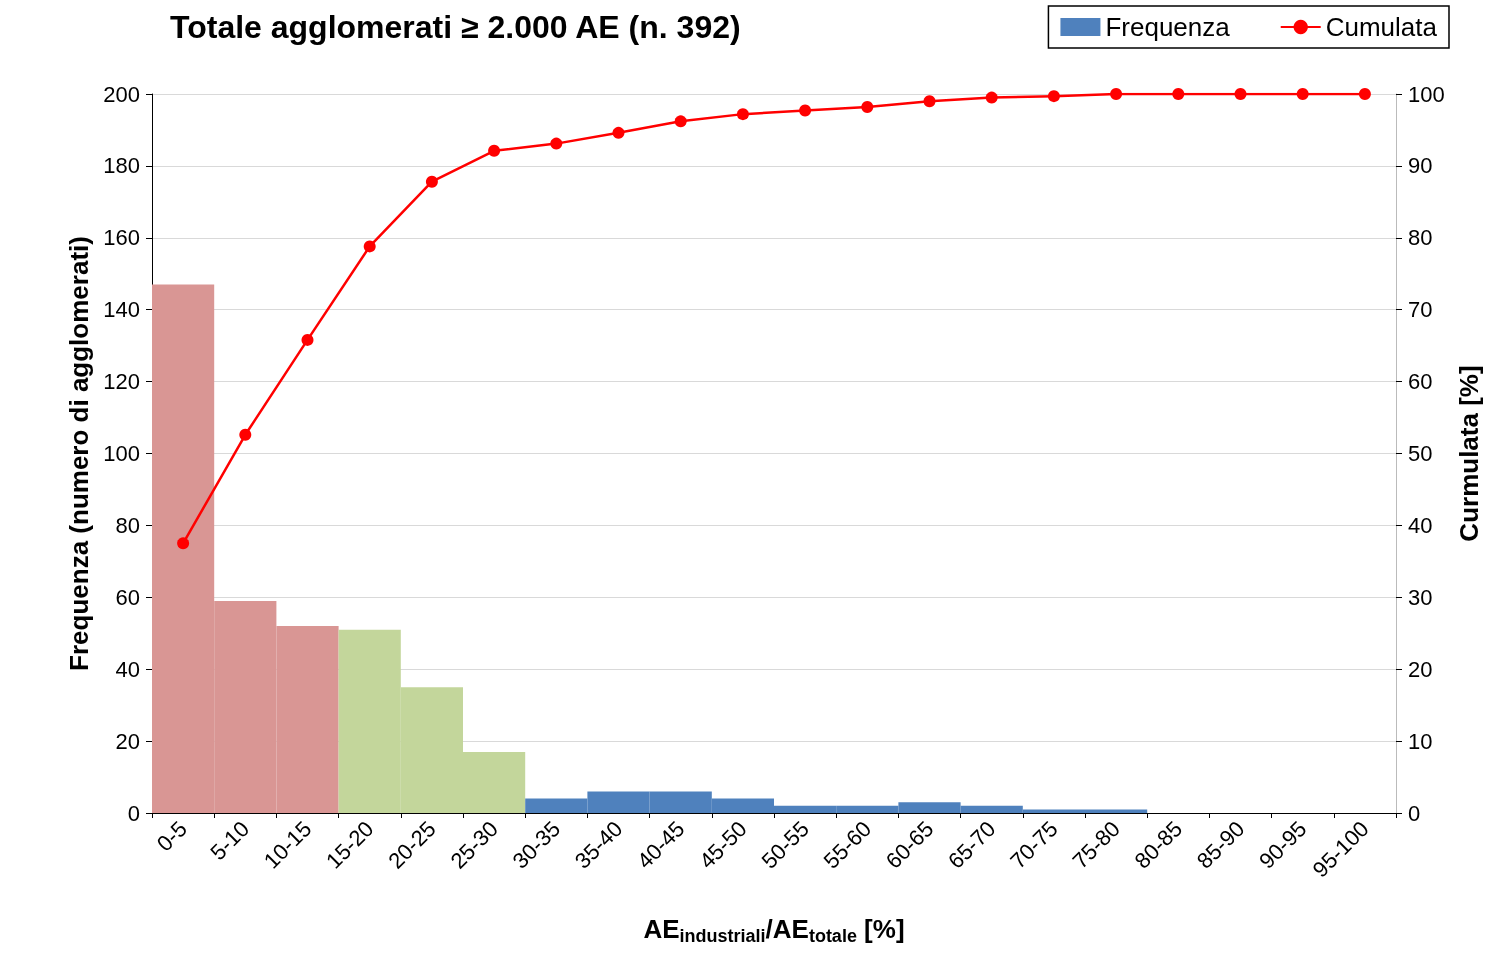 The height and width of the screenshot is (959, 1509). What do you see at coordinates (121, 382) in the screenshot?
I see `y-tick-label: 120` at bounding box center [121, 382].